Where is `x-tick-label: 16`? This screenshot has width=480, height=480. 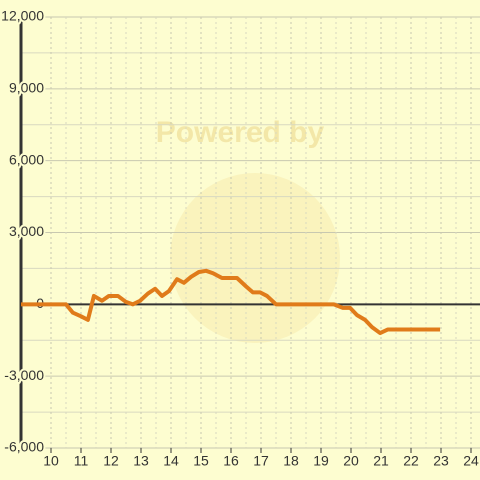
x-tick-label: 16 is located at coordinates (231, 461).